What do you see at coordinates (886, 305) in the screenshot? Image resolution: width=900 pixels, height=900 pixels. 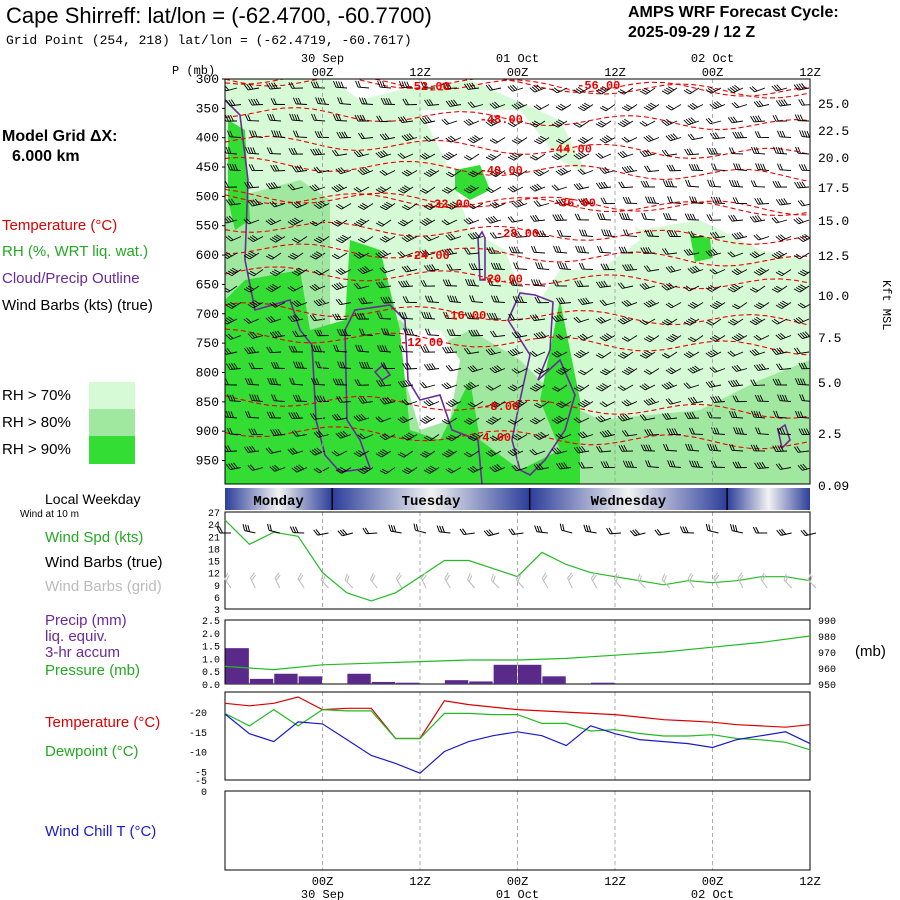 I see `kft-axis-label: Kft MSL` at bounding box center [886, 305].